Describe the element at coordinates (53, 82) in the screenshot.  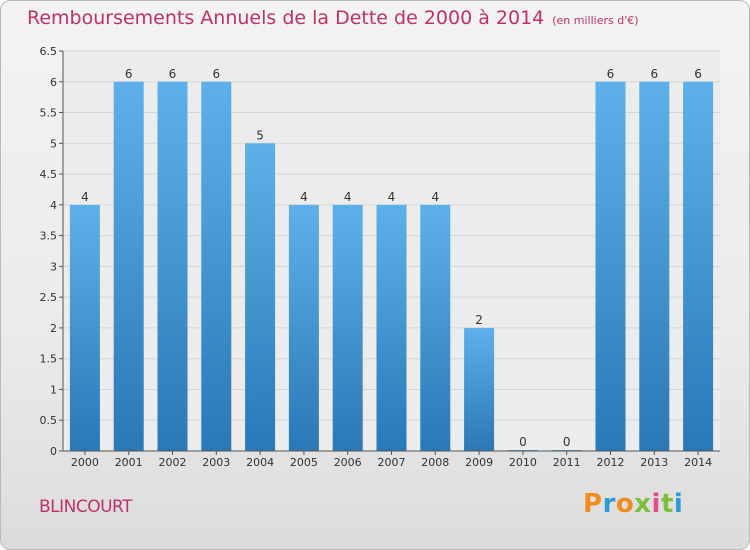
I see `y-tick-label: 6` at that location.